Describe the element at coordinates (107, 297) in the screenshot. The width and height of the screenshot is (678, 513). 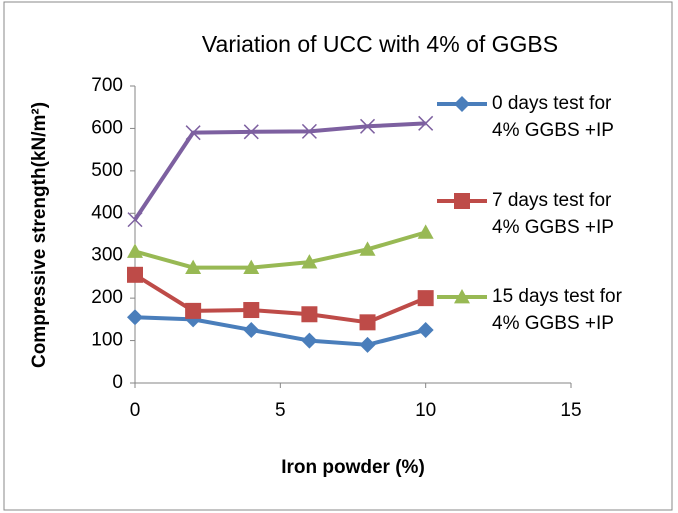
I see `y-tick-label: 200` at that location.